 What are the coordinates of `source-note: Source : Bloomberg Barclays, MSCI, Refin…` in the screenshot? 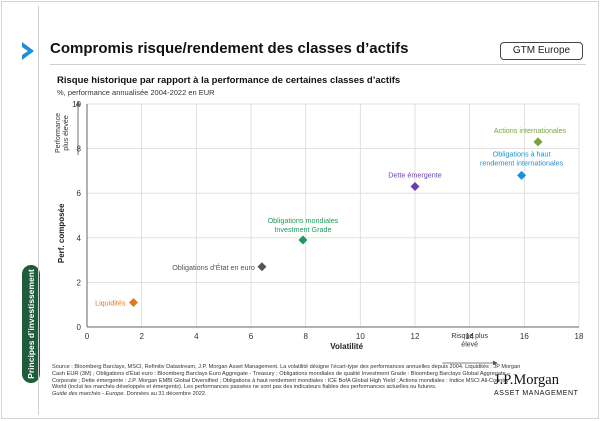 It's located at (287, 381).